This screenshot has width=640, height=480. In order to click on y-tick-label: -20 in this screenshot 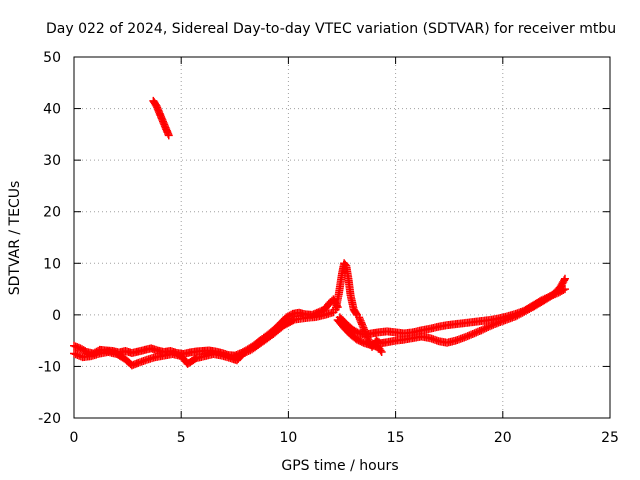, I will do `click(49, 419)`.